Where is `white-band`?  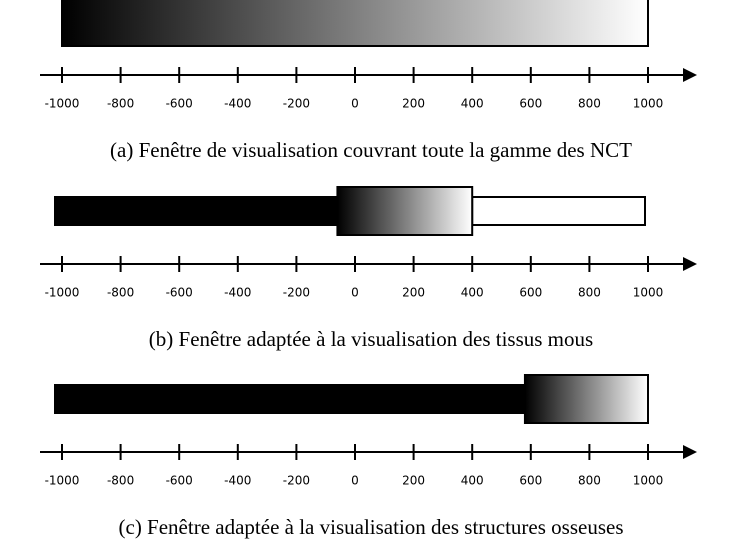
white-band is located at coordinates (559, 211).